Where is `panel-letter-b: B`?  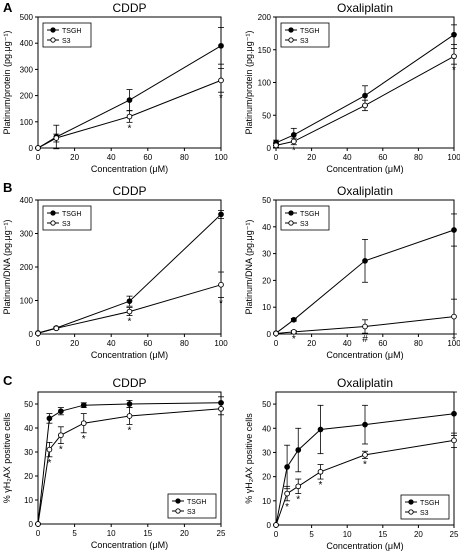
panel-letter-b: B is located at coordinates (8, 187).